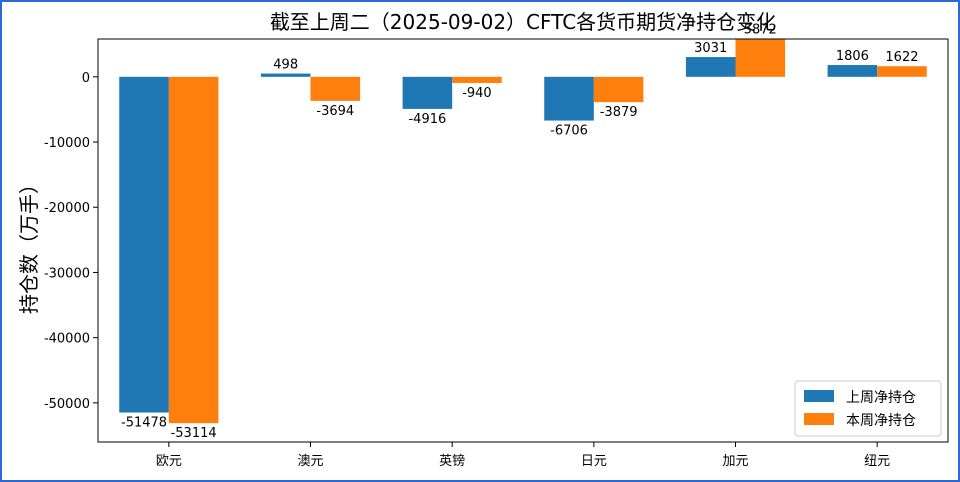 The width and height of the screenshot is (960, 482). I want to click on y-tick-label: -20000, so click(67, 208).